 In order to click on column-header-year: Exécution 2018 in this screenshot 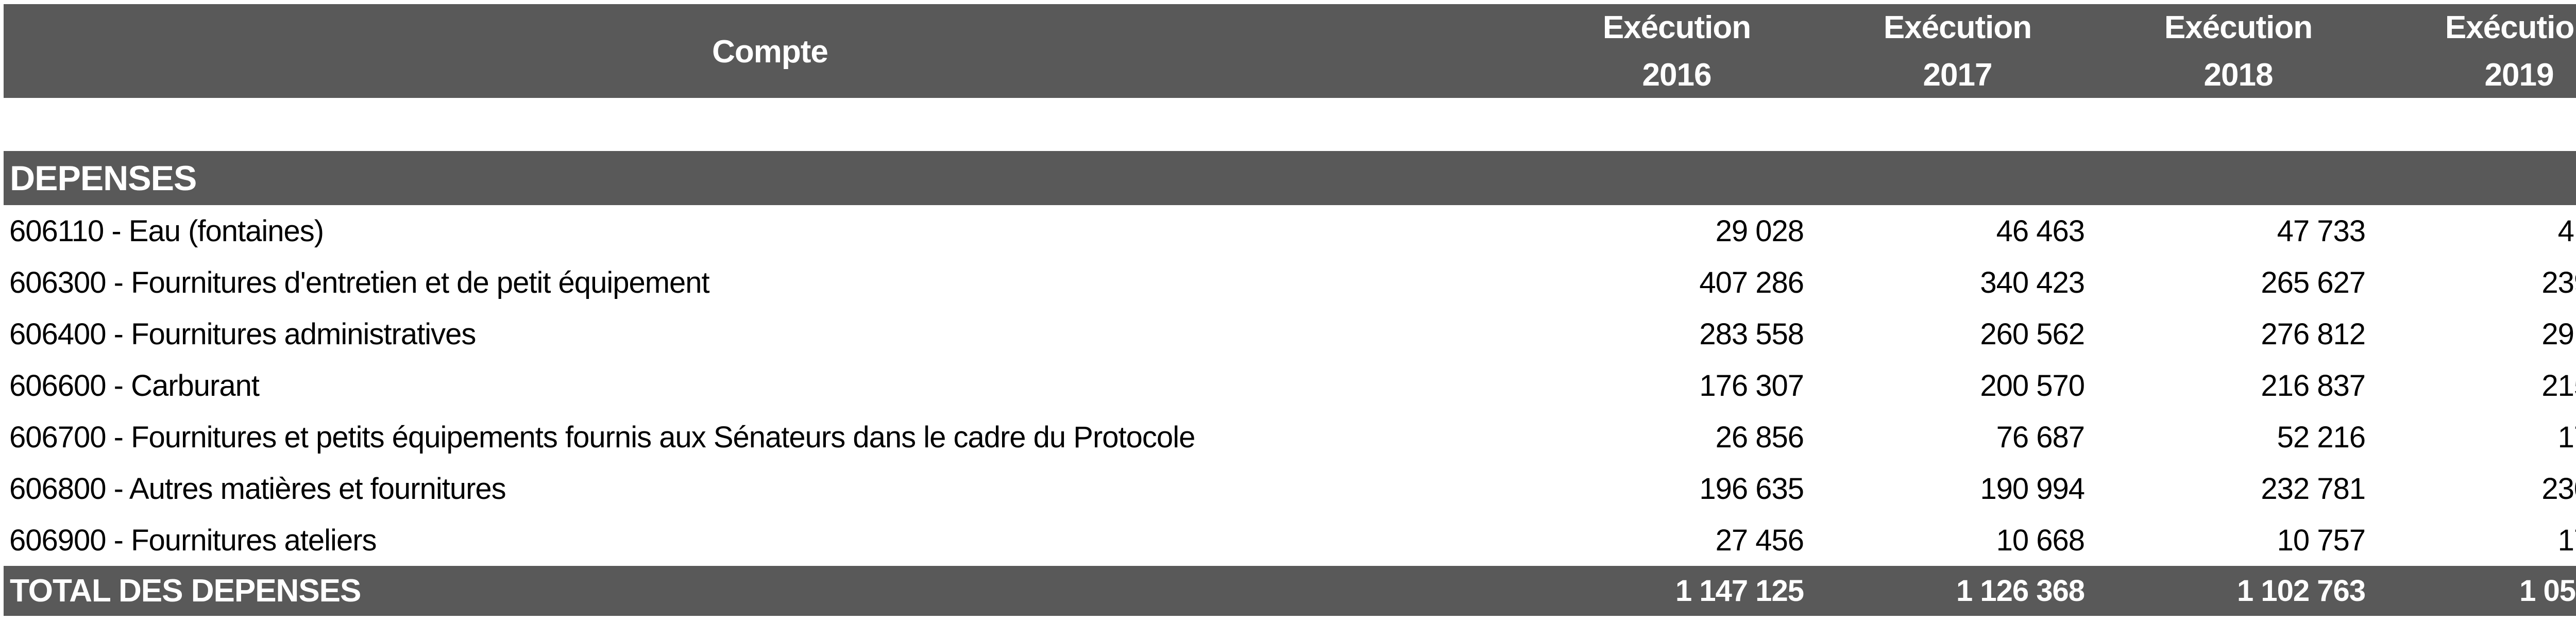, I will do `click(2238, 52)`.